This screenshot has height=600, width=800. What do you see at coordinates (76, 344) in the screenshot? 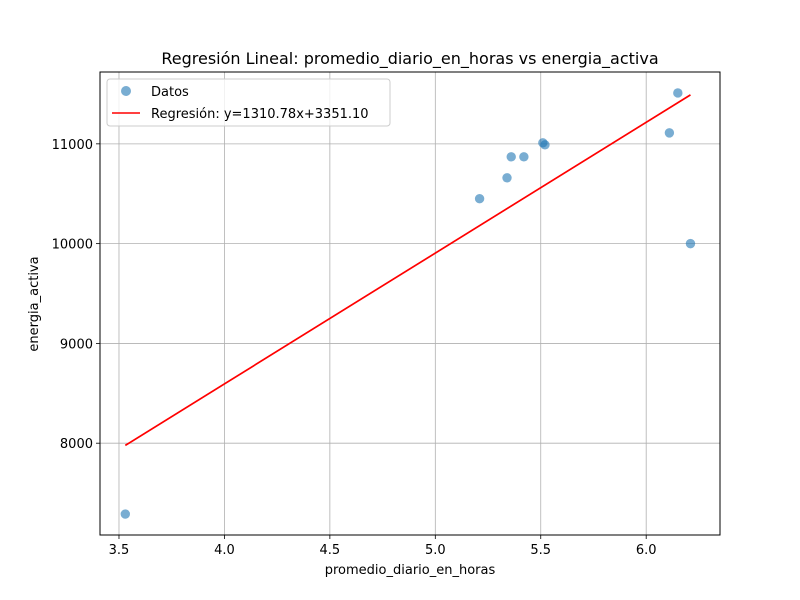
I see `y-tick-label: 9000` at bounding box center [76, 344].